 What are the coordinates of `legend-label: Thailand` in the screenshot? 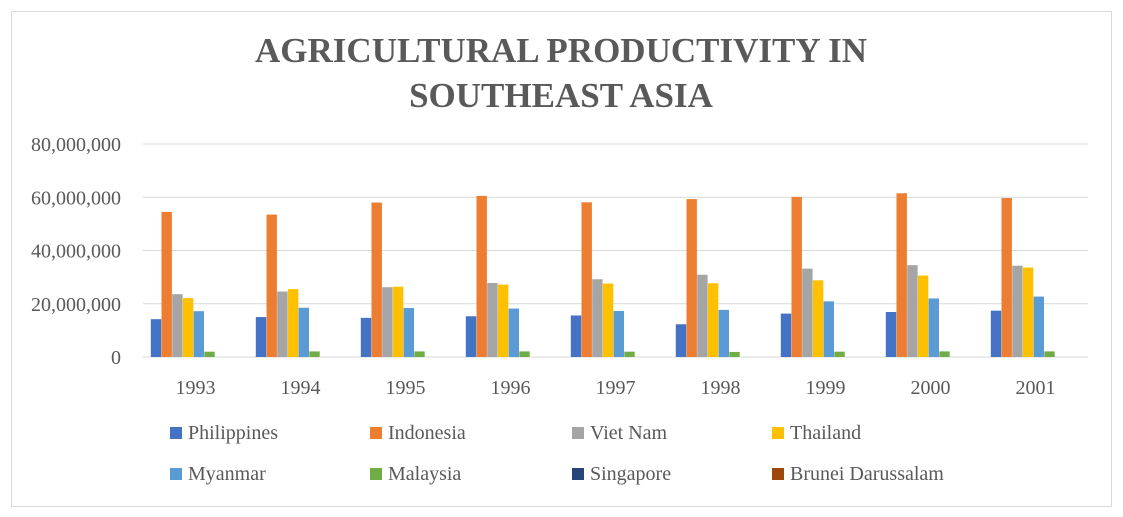 It's located at (825, 433).